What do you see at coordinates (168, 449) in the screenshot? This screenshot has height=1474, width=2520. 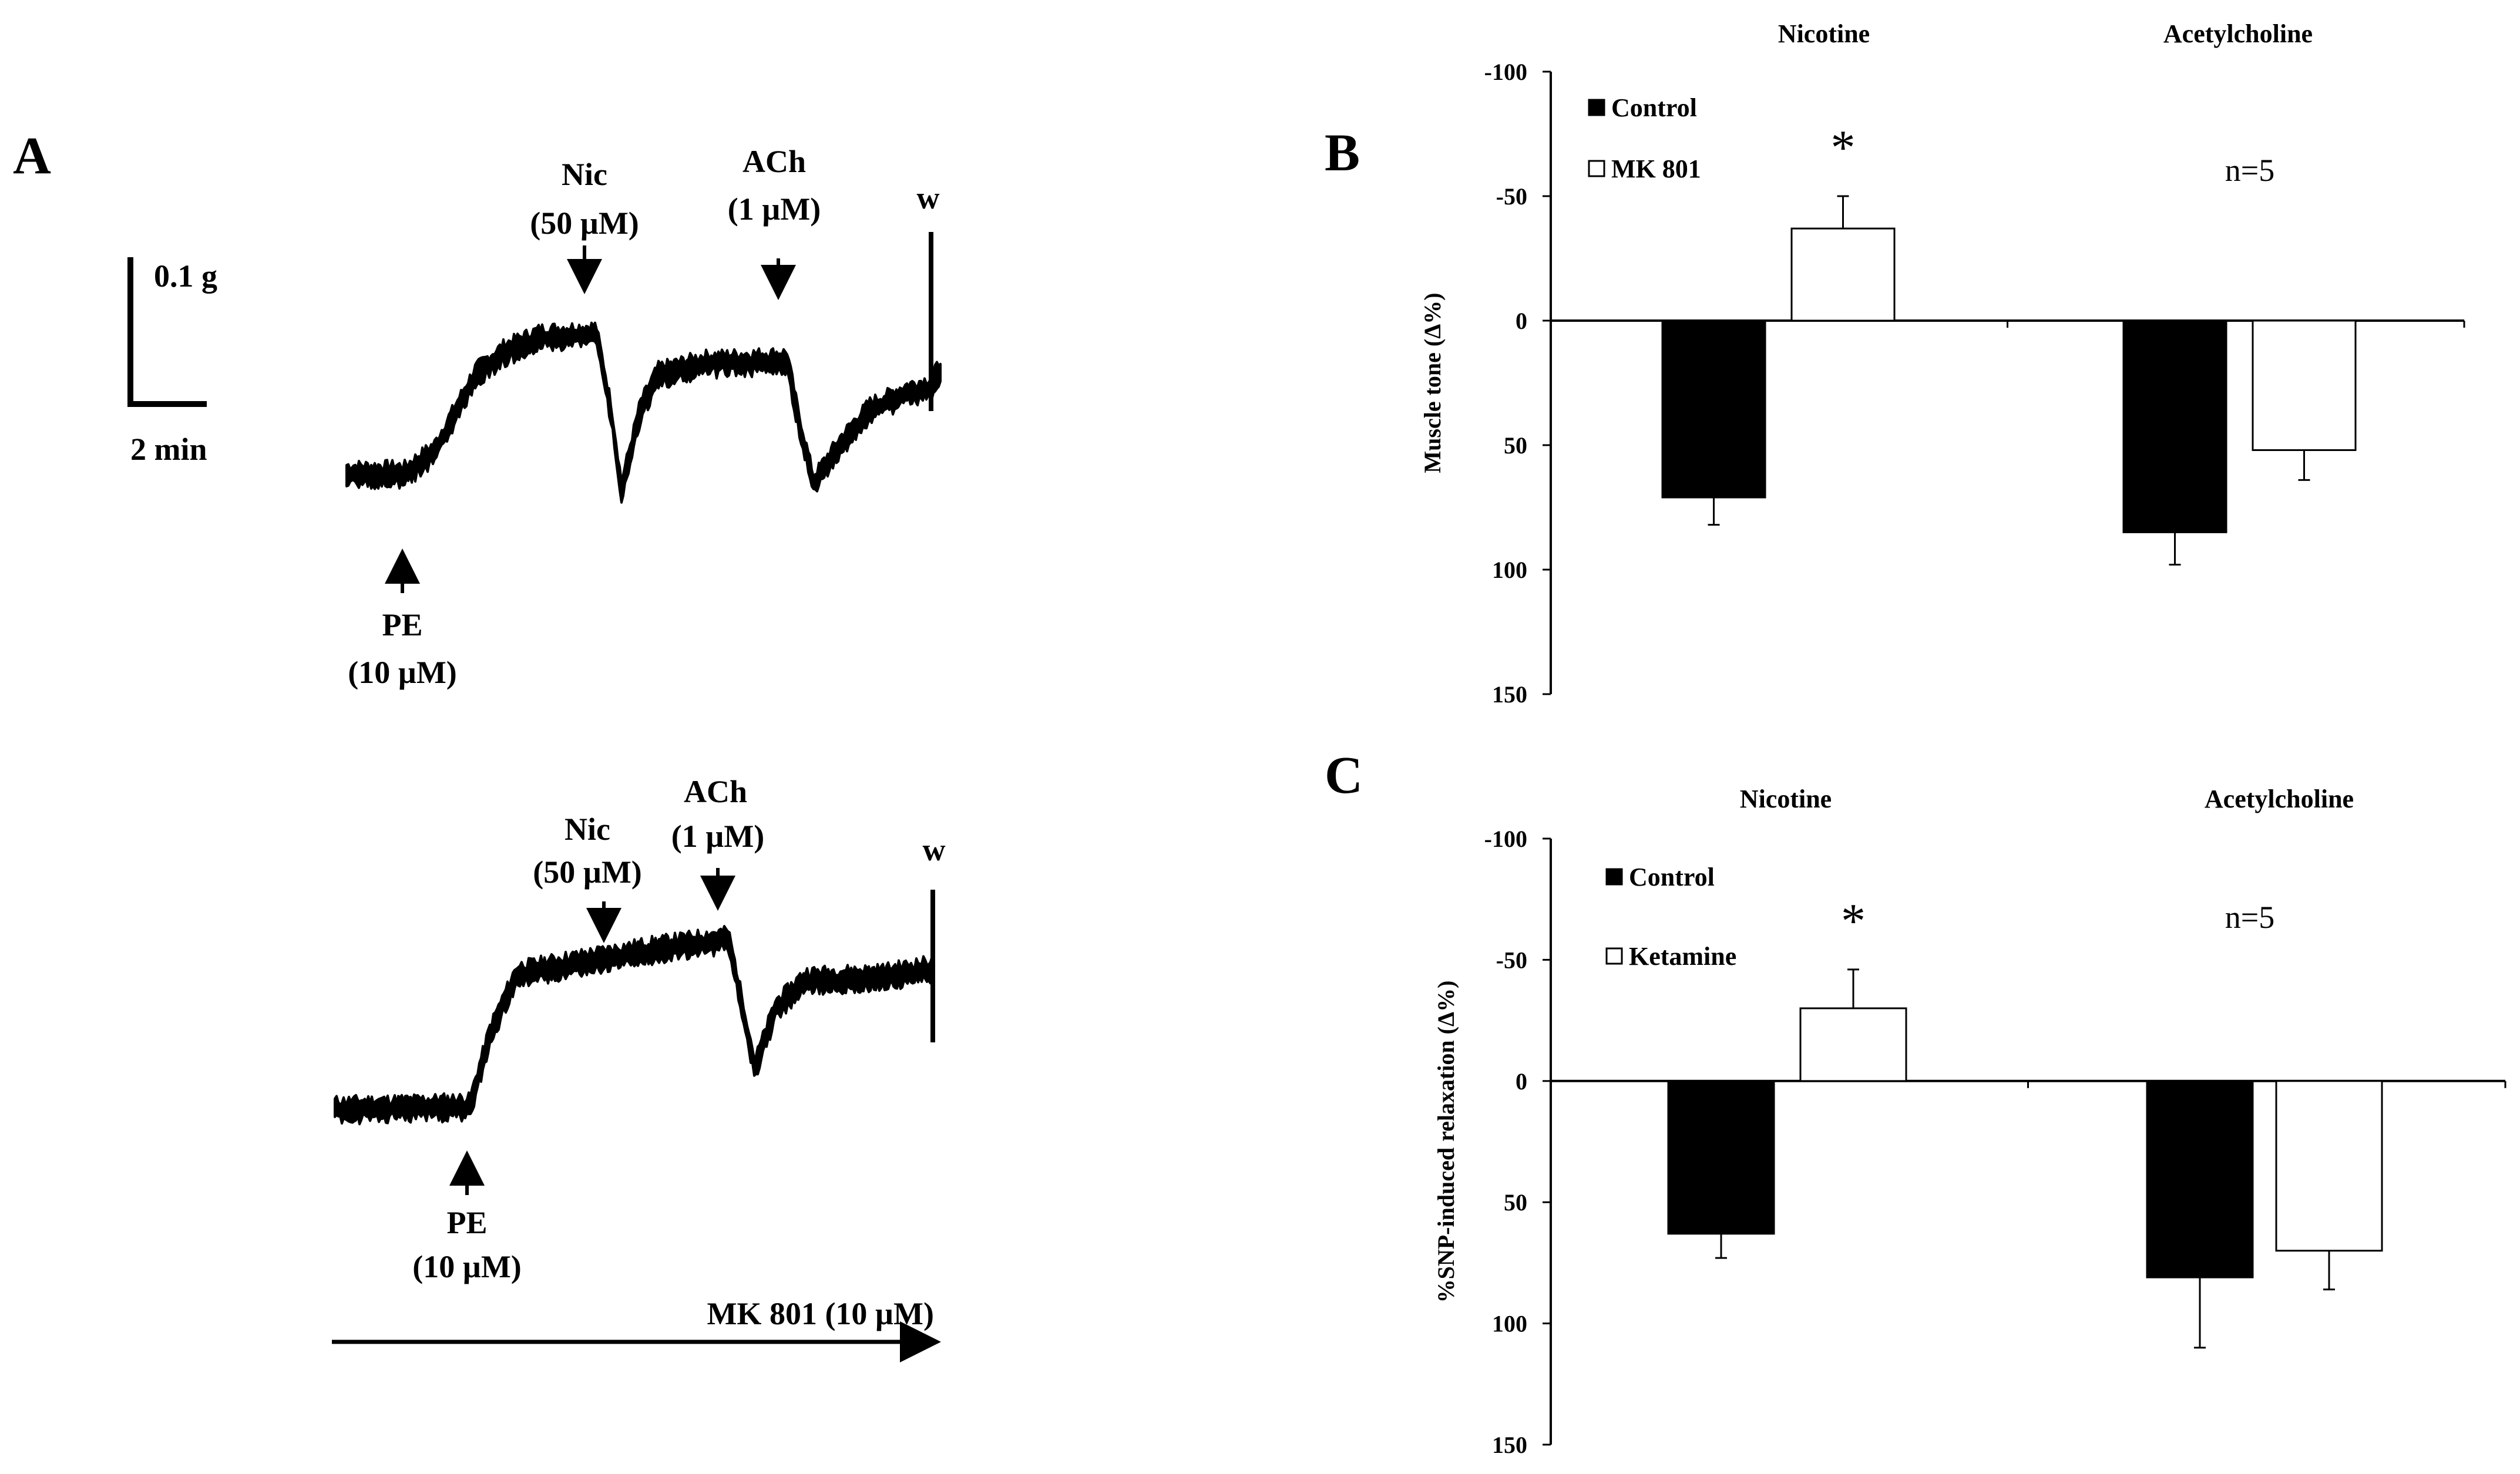 I see `scale-bar-horizontal-label: 2 min` at bounding box center [168, 449].